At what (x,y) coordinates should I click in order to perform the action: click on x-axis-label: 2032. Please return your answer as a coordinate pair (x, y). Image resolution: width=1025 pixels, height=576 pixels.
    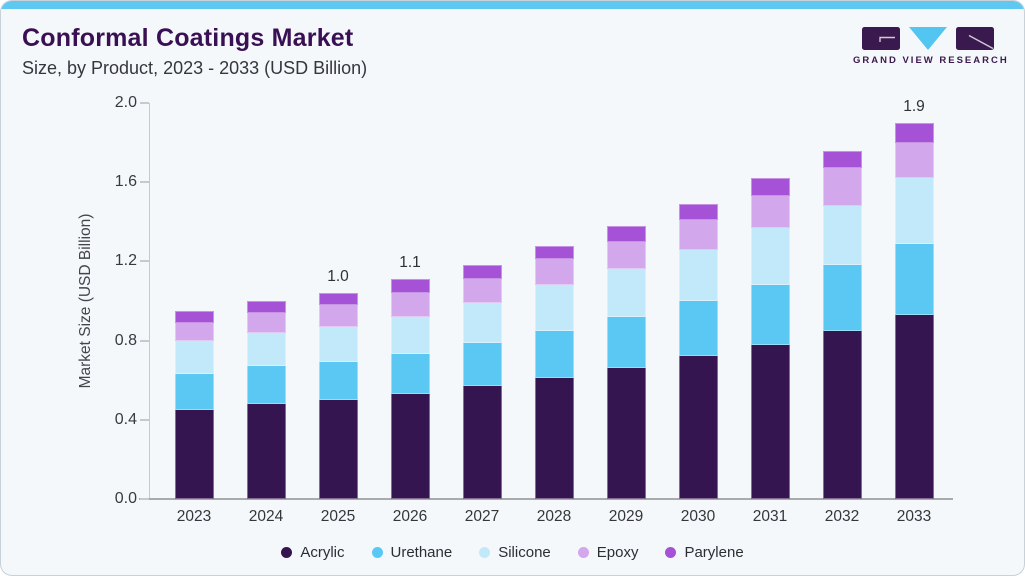
    Looking at the image, I should click on (842, 516).